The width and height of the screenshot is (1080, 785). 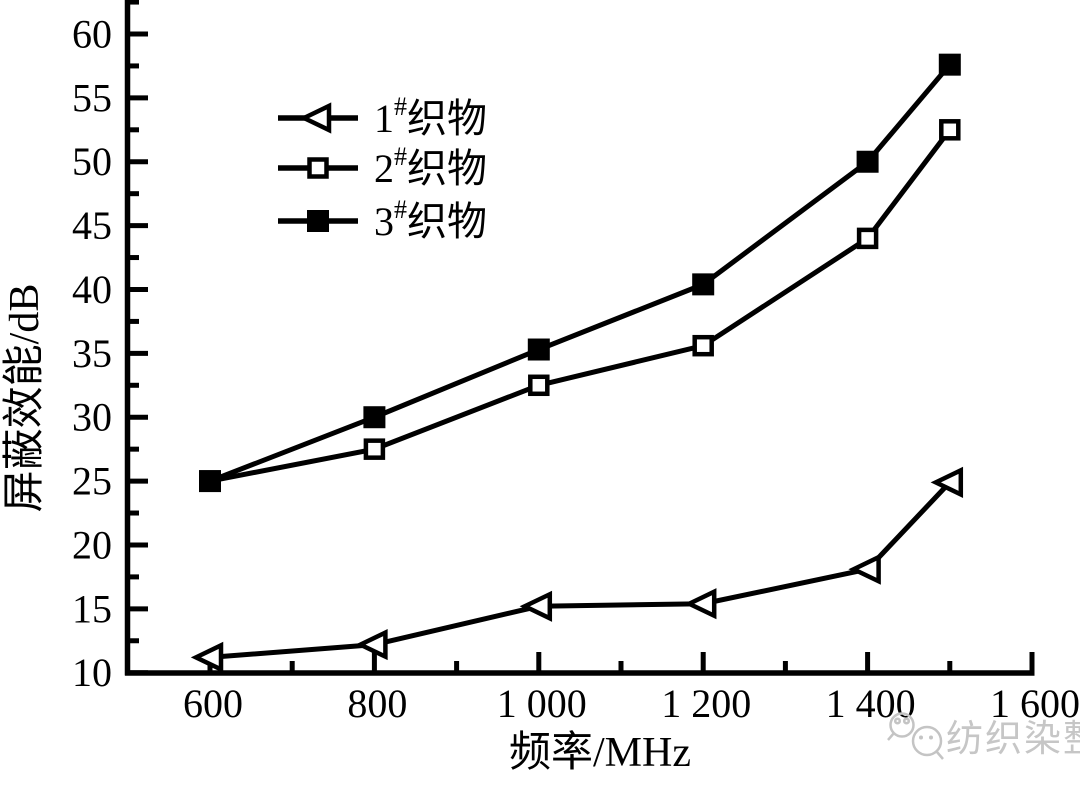 I want to click on y-tick-label: 15, so click(x=92, y=608).